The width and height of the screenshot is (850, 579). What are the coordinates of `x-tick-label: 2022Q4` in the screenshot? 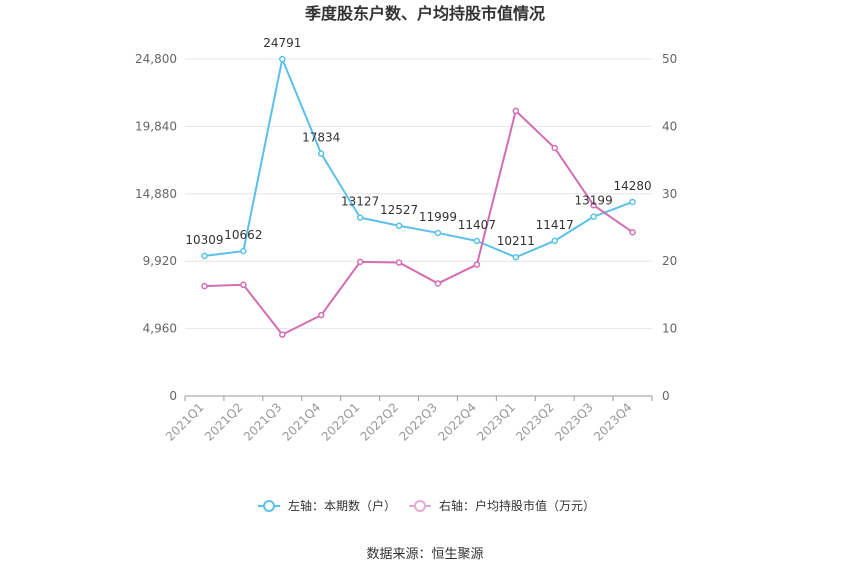 It's located at (457, 422).